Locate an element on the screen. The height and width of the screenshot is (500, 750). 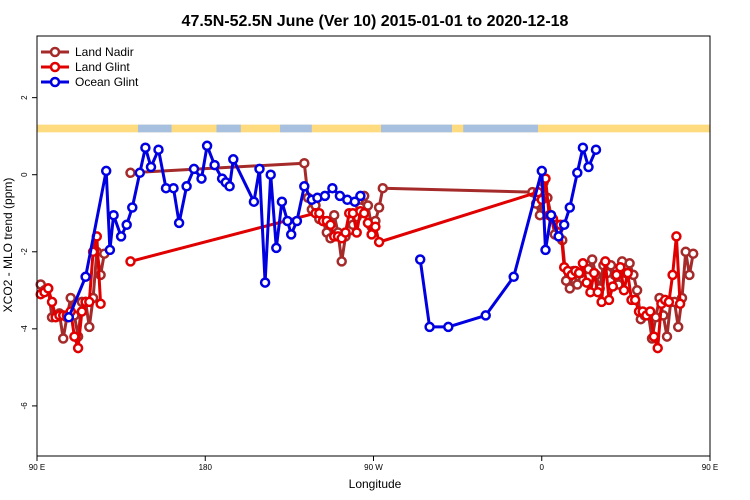
x-tick-label-3: 90 W is located at coordinates (373, 467).